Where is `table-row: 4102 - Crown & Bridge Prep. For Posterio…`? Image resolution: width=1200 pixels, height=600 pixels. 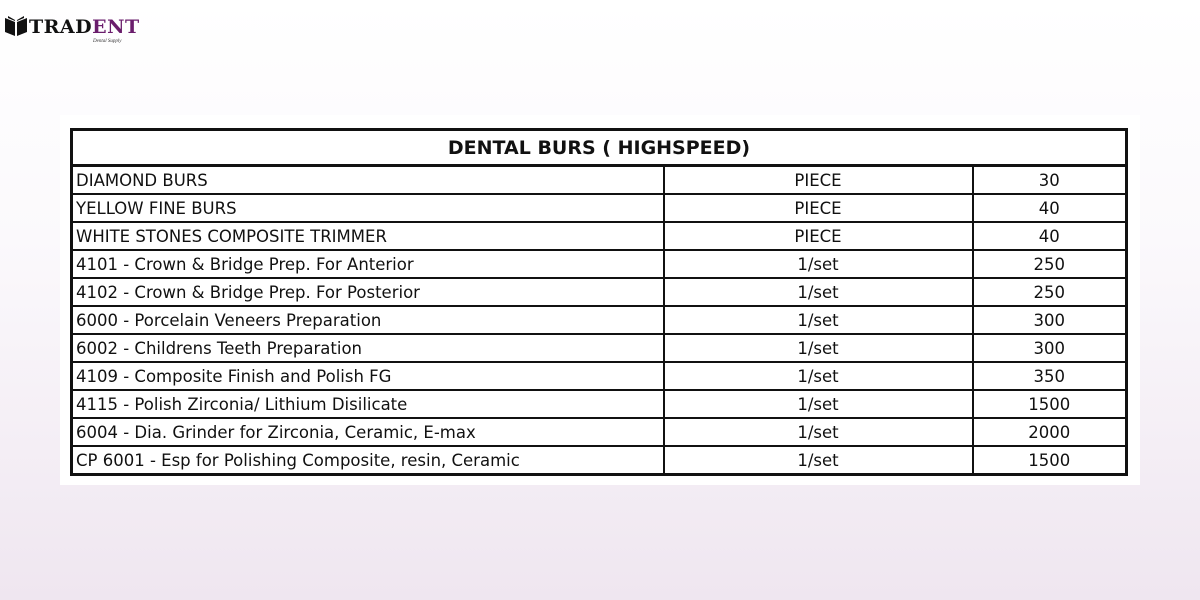 table-row: 4102 - Crown & Bridge Prep. For Posterio… is located at coordinates (599, 292).